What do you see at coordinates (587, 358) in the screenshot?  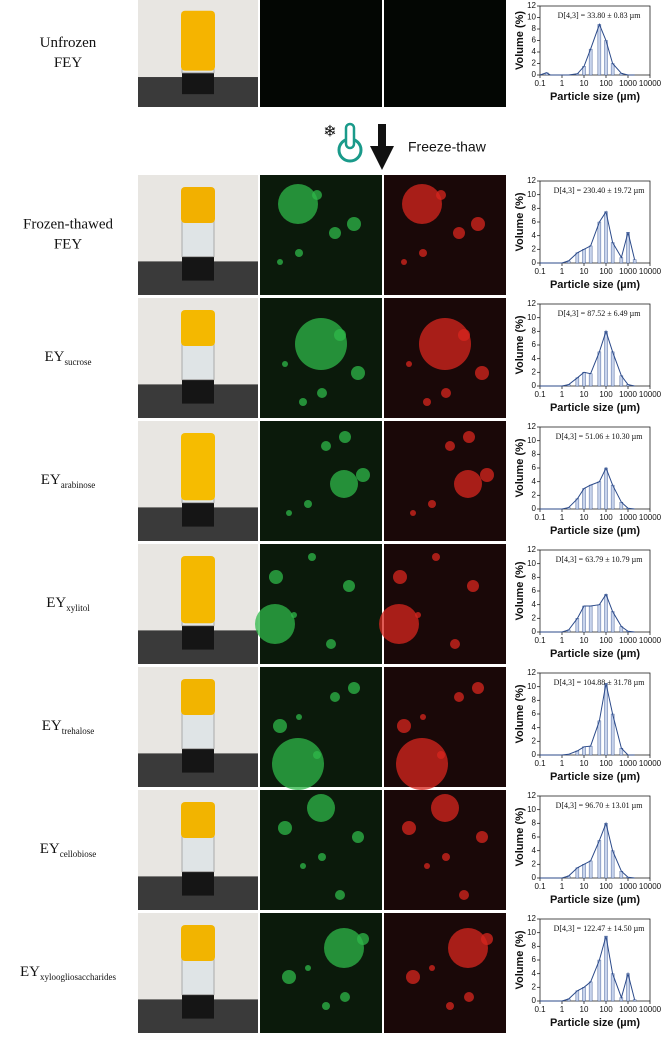 I see `distribution-line` at bounding box center [587, 358].